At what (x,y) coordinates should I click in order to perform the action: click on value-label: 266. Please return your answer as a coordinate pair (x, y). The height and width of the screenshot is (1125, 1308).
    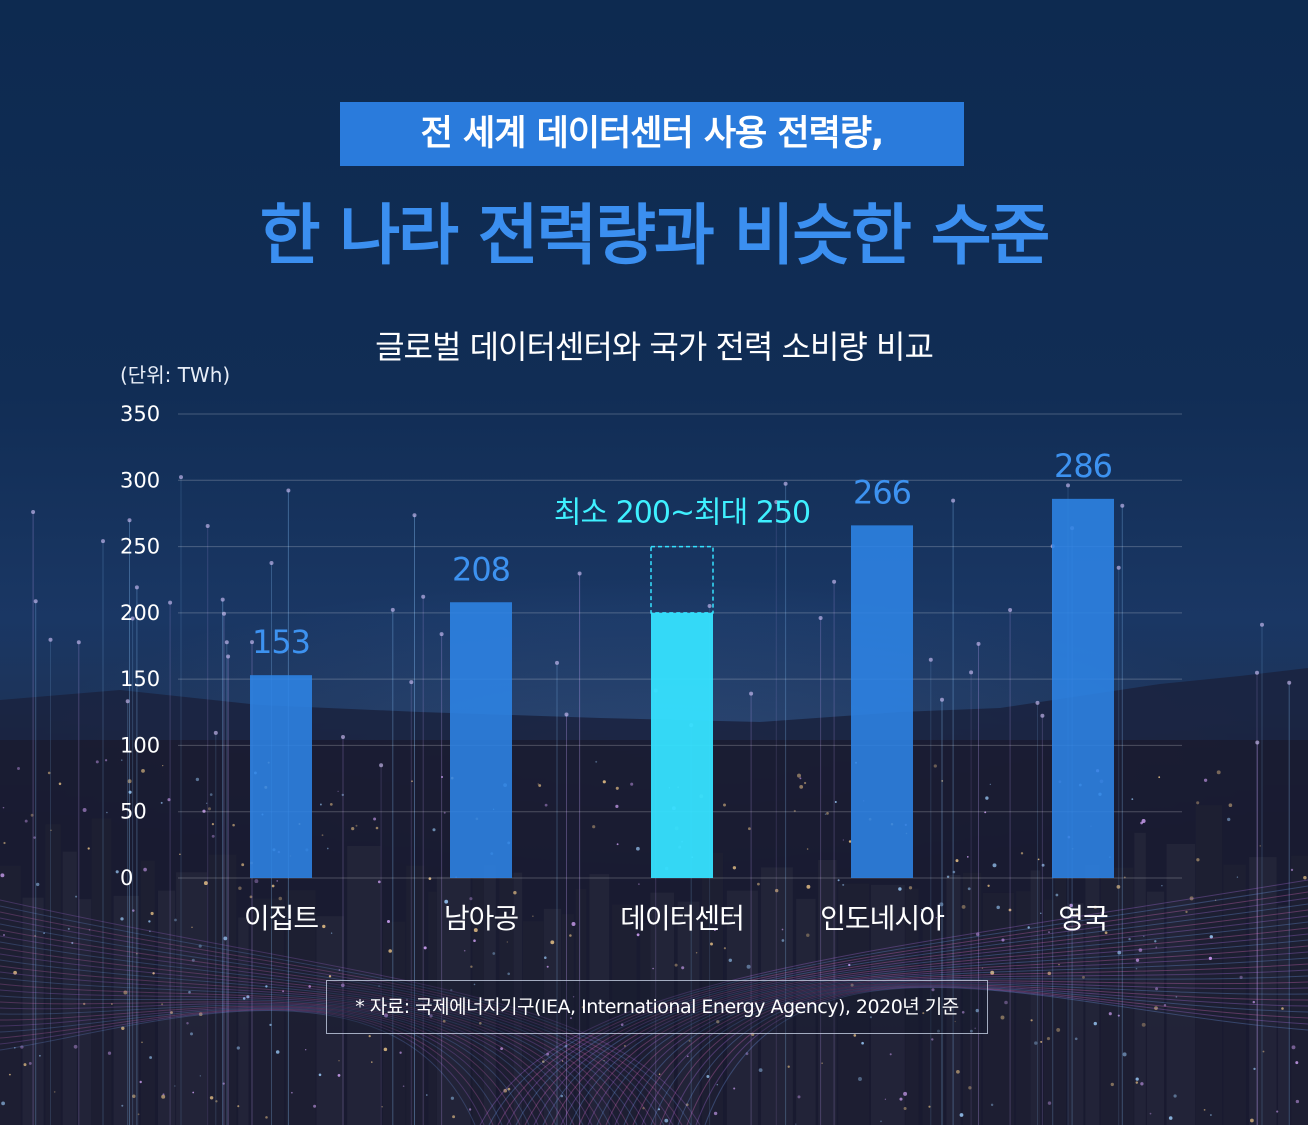
    Looking at the image, I should click on (882, 492).